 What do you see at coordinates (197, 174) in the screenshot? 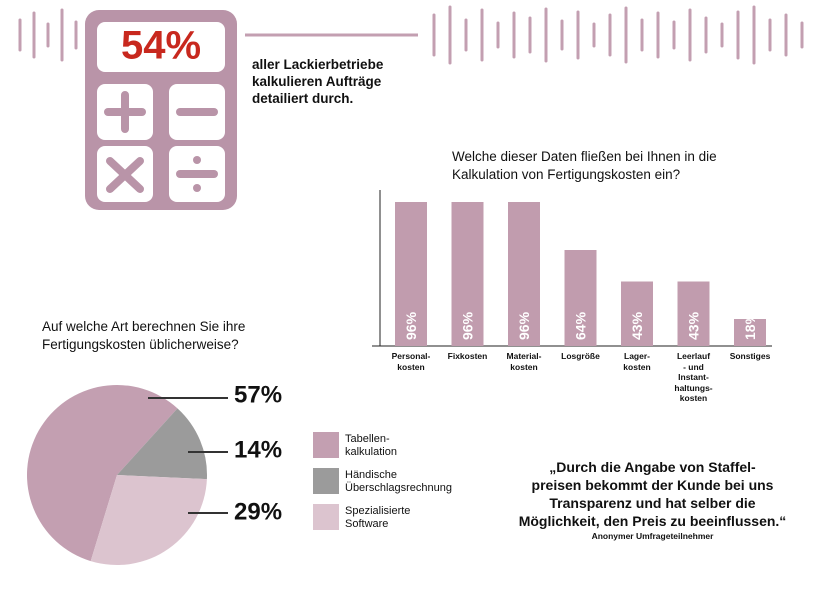
I see `divide-dots` at bounding box center [197, 174].